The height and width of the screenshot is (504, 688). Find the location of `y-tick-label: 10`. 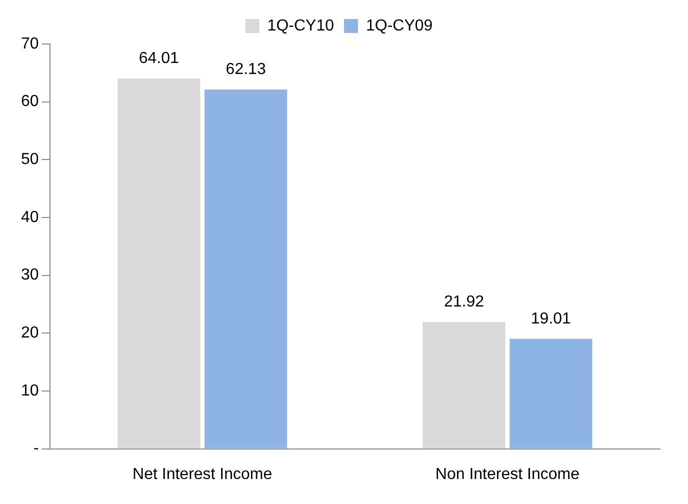

y-tick-label: 10 is located at coordinates (30, 391).